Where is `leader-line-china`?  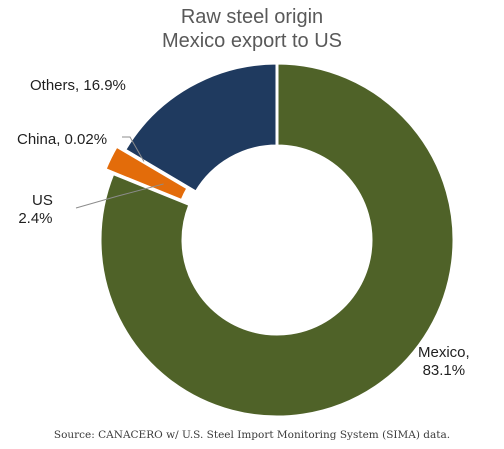
leader-line-china is located at coordinates (133, 149).